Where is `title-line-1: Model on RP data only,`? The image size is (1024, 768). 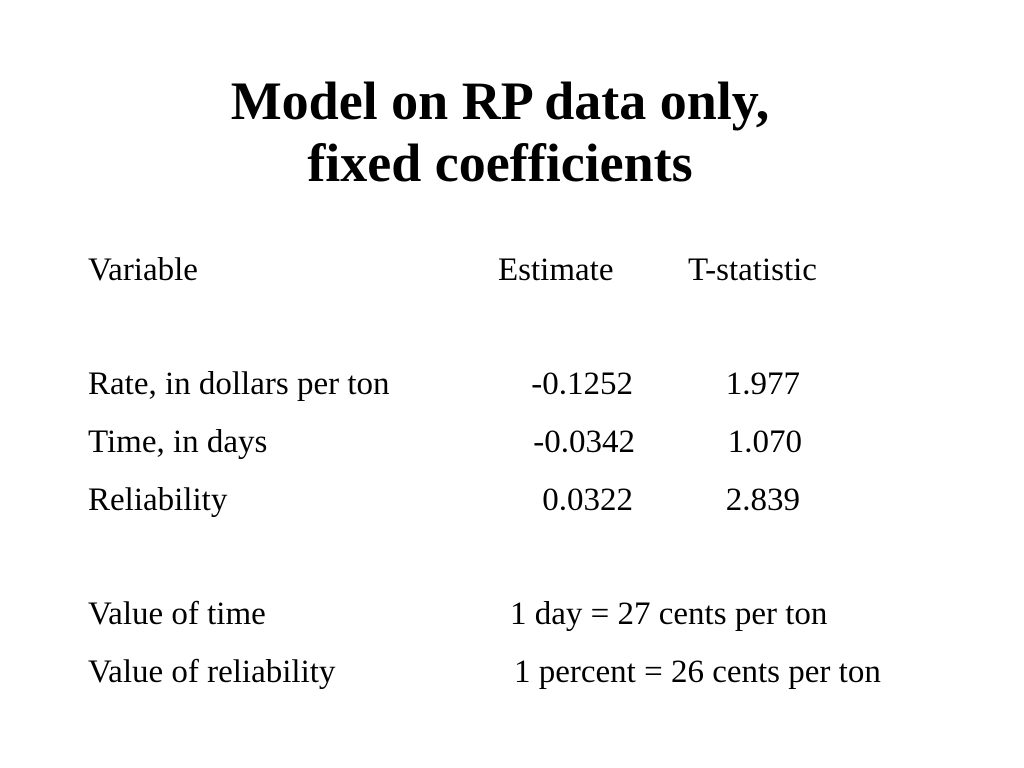
title-line-1: Model on RP data only, is located at coordinates (500, 101).